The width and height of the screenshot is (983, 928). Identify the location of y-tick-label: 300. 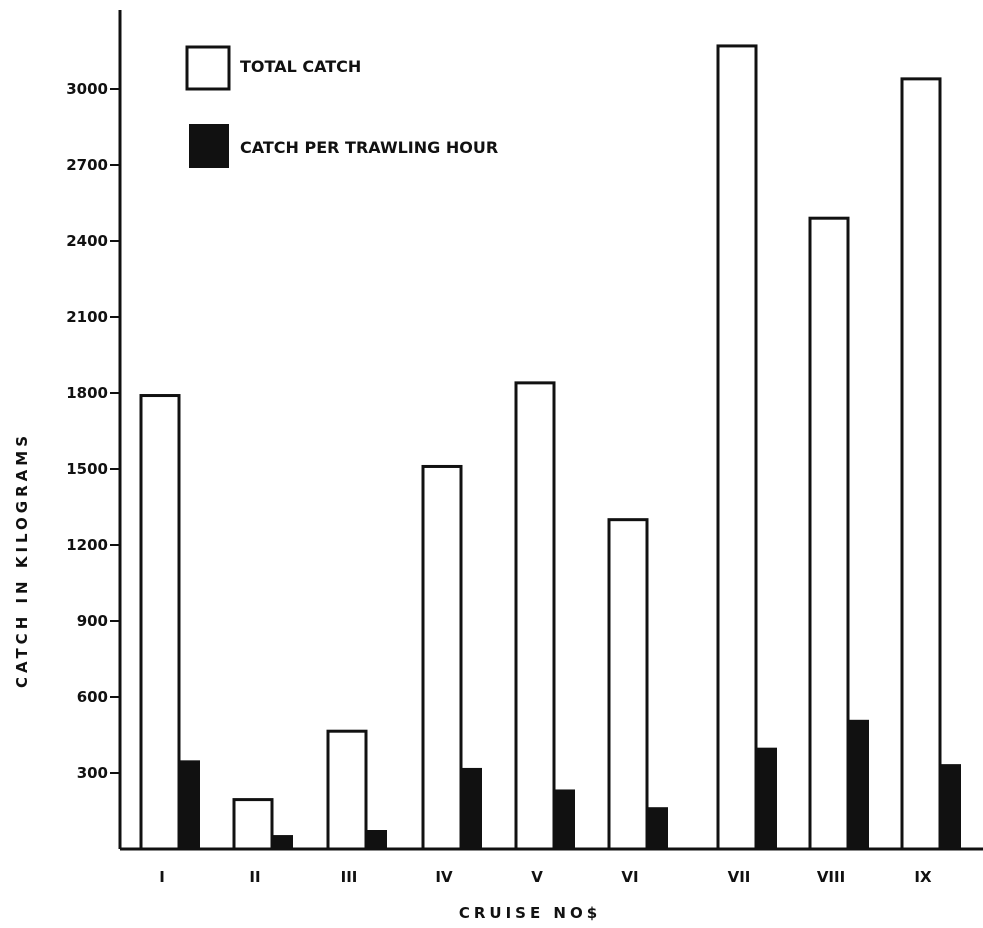
(92, 773).